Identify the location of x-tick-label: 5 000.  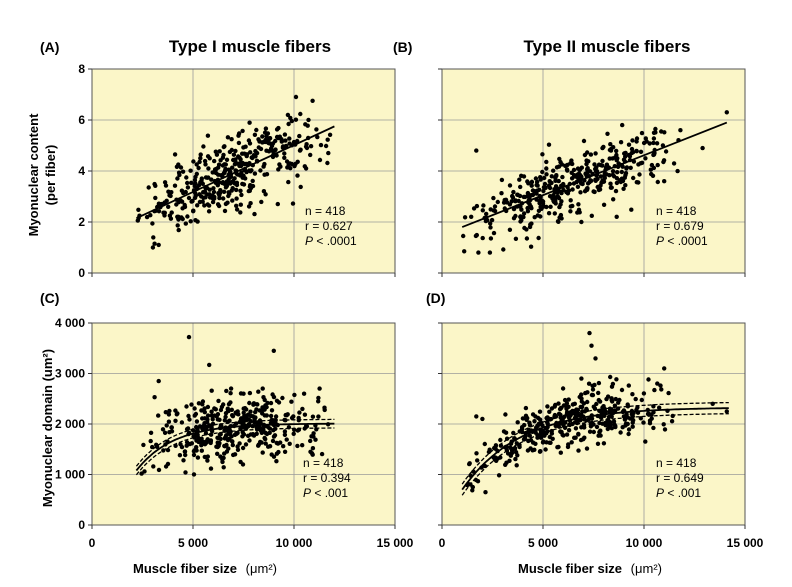
(193, 543).